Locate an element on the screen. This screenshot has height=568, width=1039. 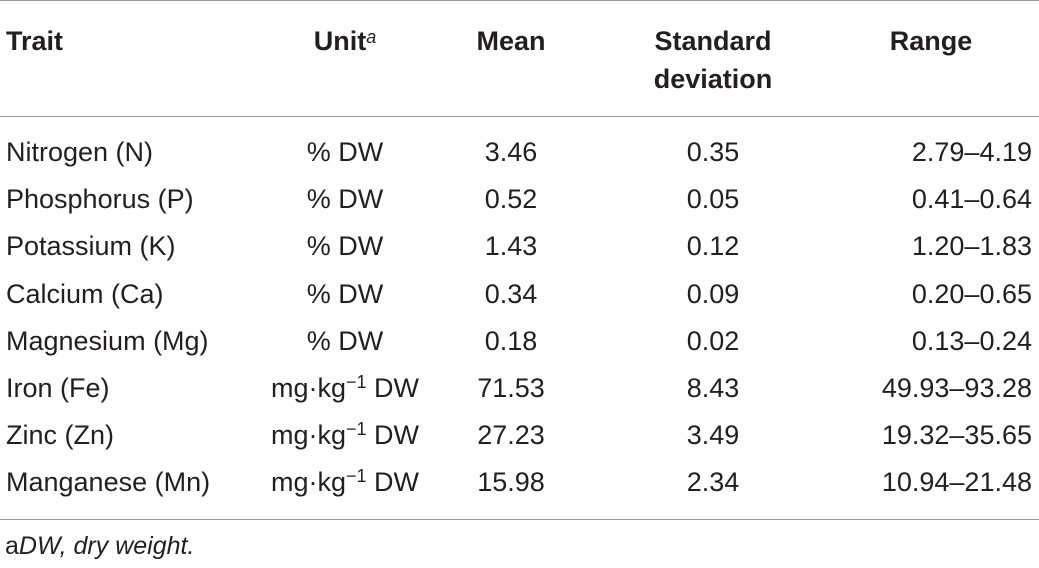
cell-range: 0.41–0.64 is located at coordinates (971, 199).